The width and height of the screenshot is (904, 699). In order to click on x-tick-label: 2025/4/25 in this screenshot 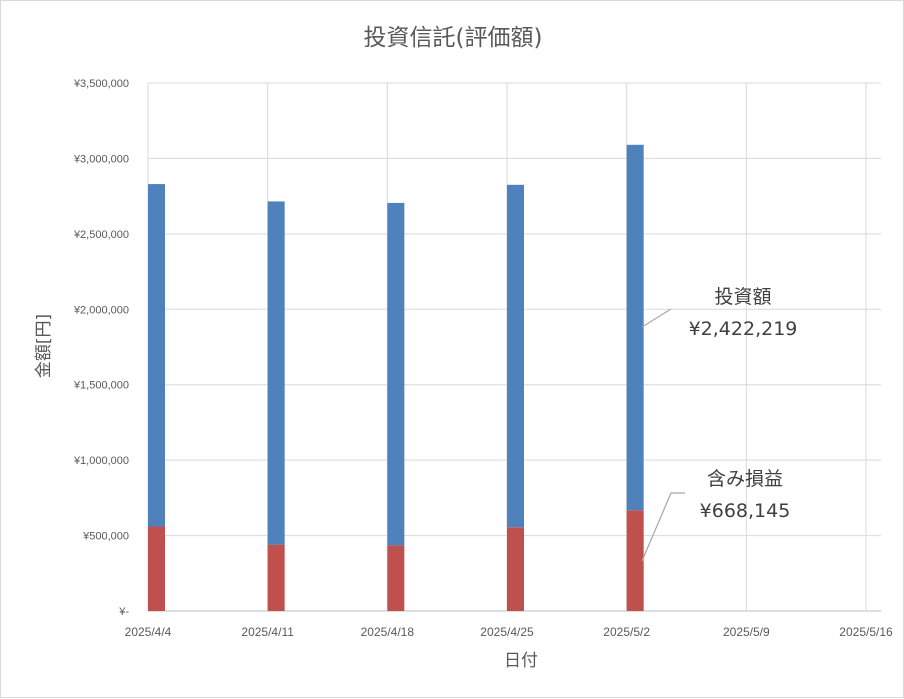, I will do `click(507, 632)`.